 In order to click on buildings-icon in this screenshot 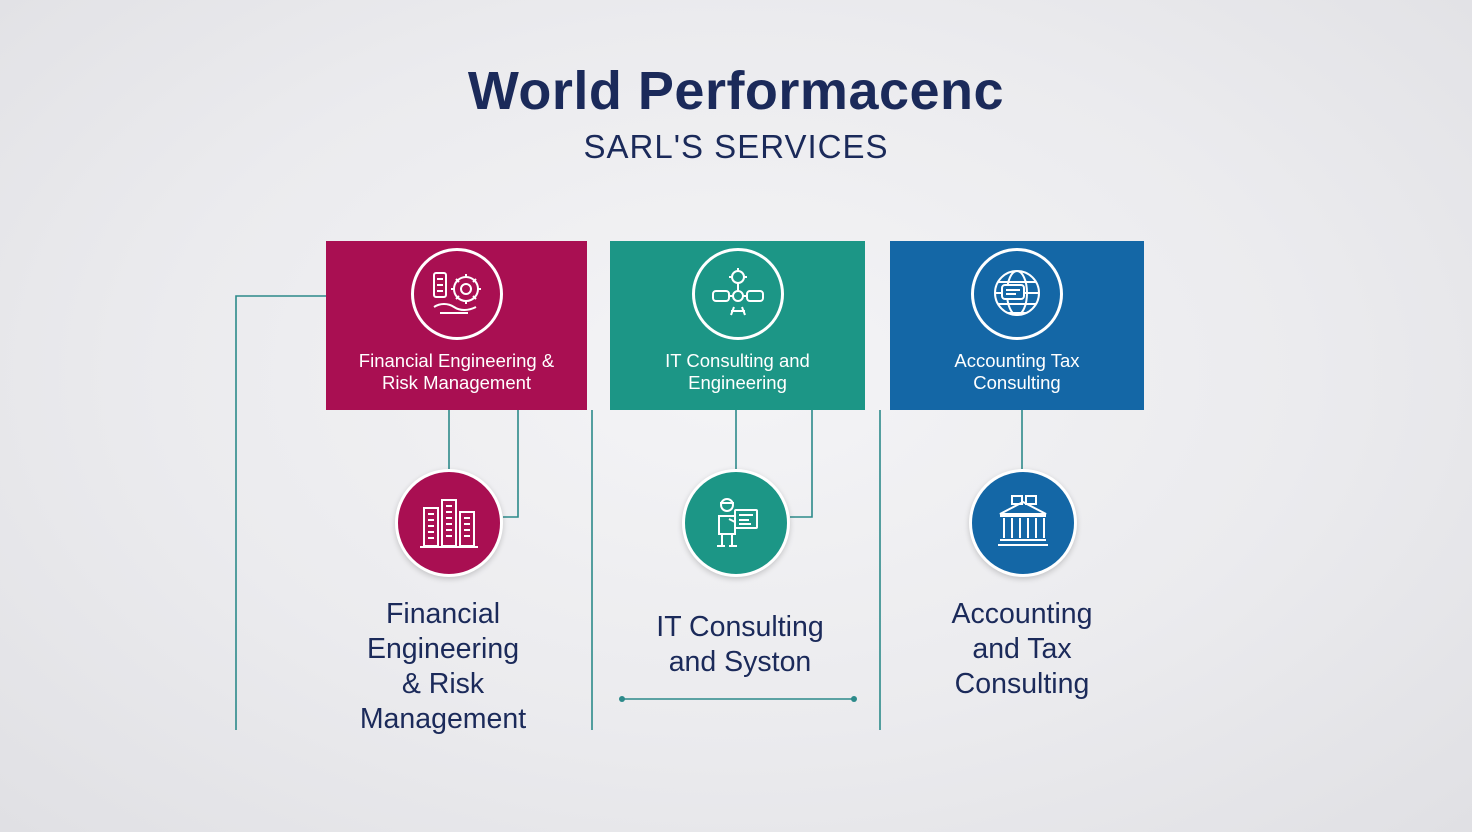, I will do `click(449, 523)`.